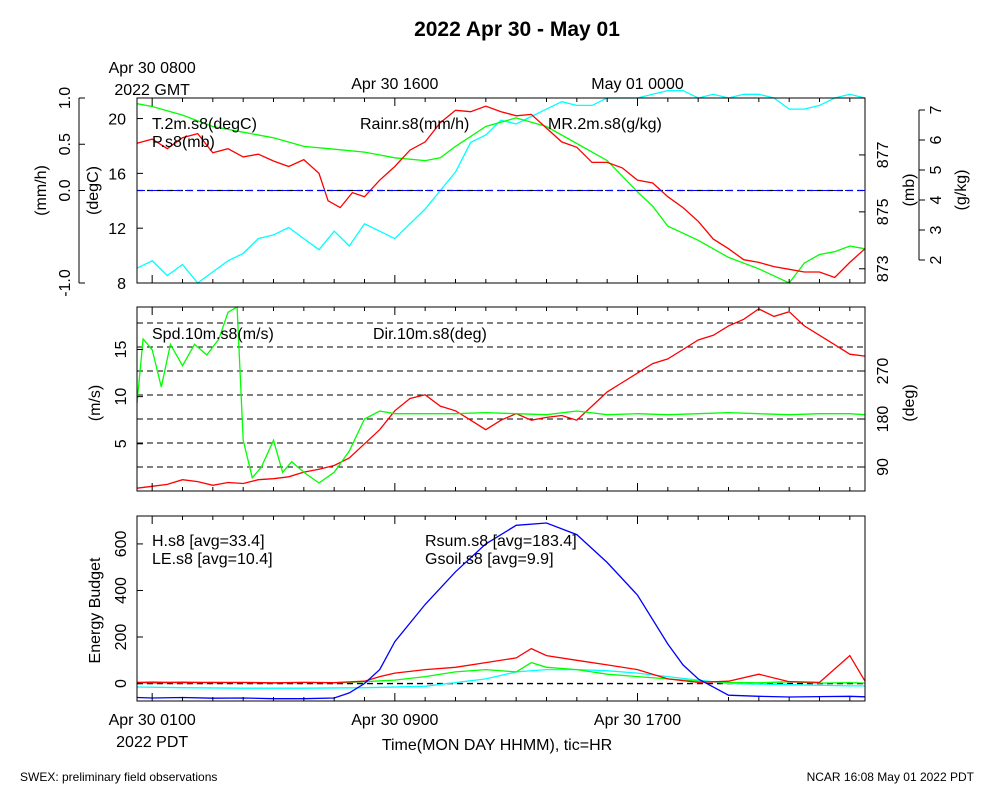 The height and width of the screenshot is (800, 1000). What do you see at coordinates (117, 120) in the screenshot?
I see `tick-degc: 20` at bounding box center [117, 120].